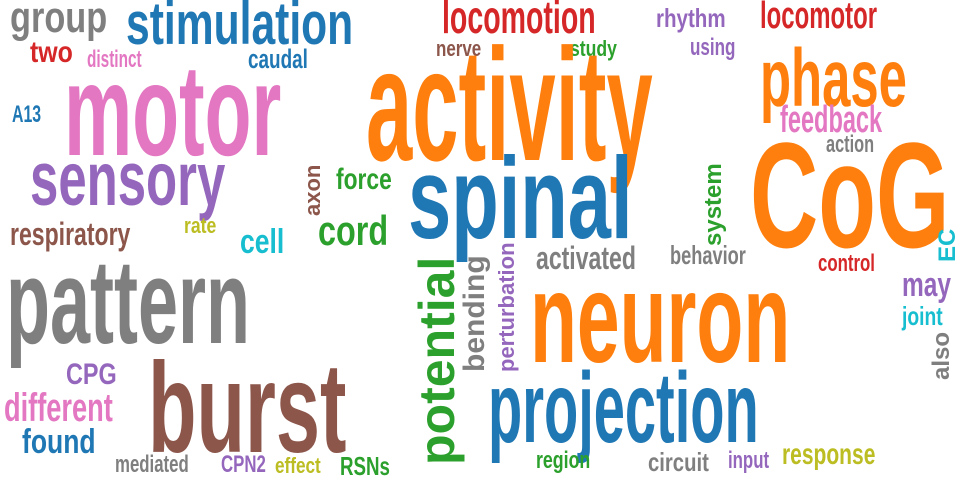  Describe the element at coordinates (353, 230) in the screenshot. I see `word-cord: cord` at that location.